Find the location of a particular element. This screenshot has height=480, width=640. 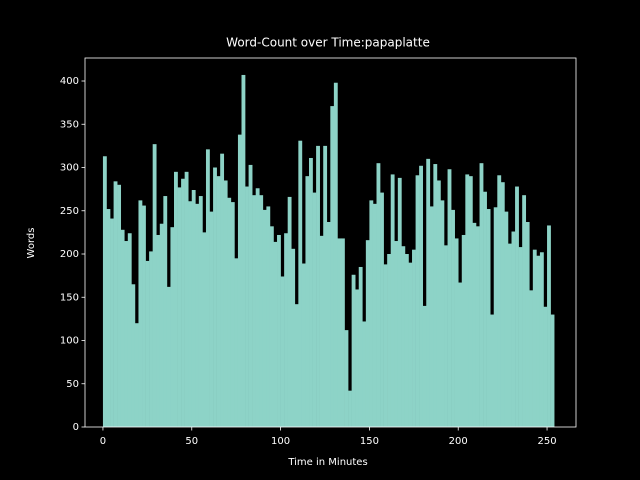

y-tick-label: 100 is located at coordinates (69, 341).